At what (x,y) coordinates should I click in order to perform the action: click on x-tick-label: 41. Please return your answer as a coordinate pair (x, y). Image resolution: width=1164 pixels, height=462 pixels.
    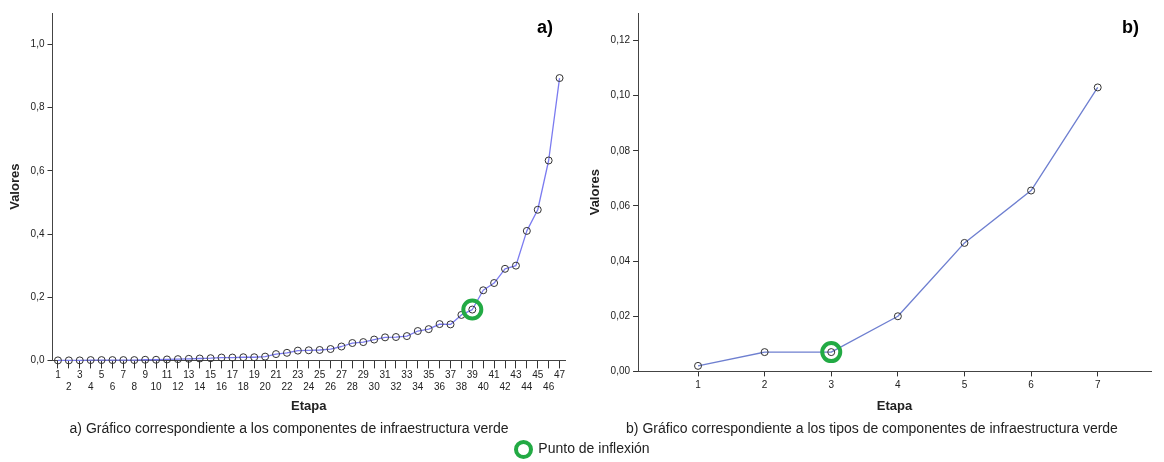
    Looking at the image, I should click on (494, 375).